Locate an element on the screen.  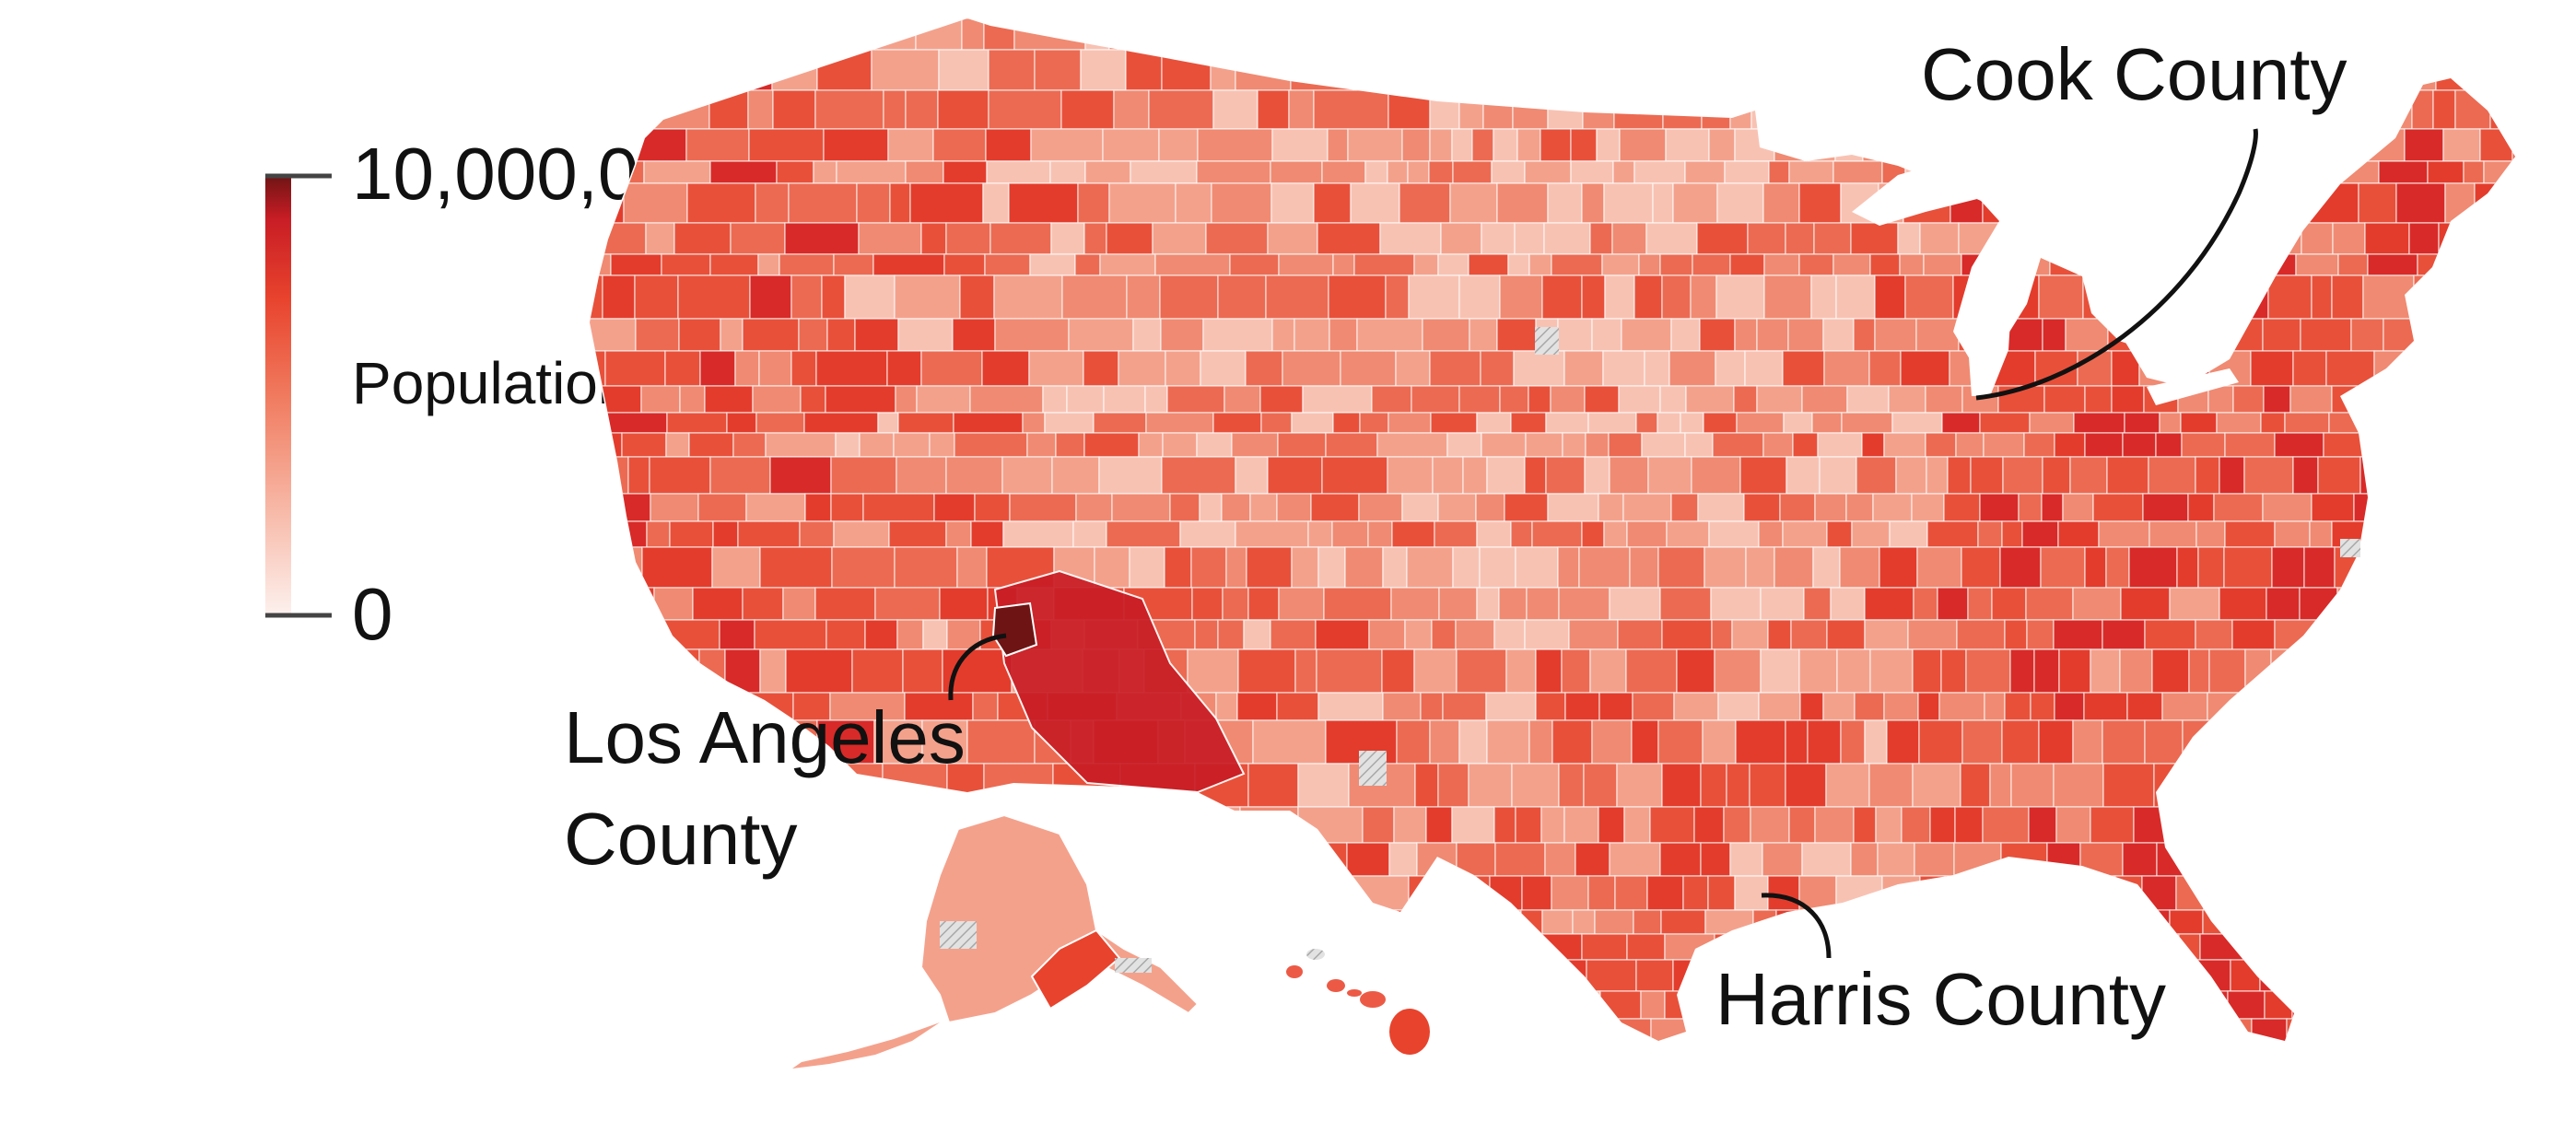
lake-michigan is located at coordinates (1990, 327).